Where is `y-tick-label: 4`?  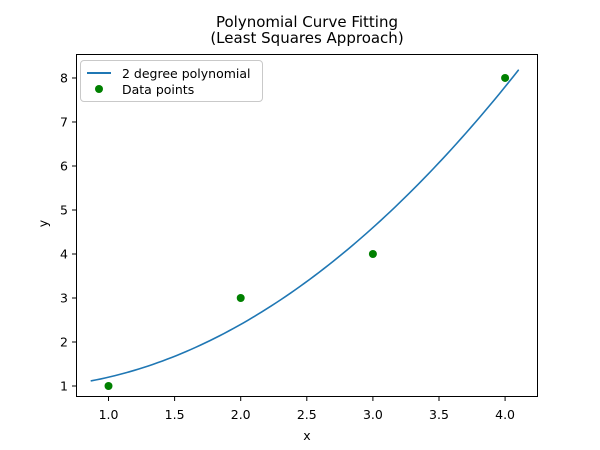 y-tick-label: 4 is located at coordinates (64, 253).